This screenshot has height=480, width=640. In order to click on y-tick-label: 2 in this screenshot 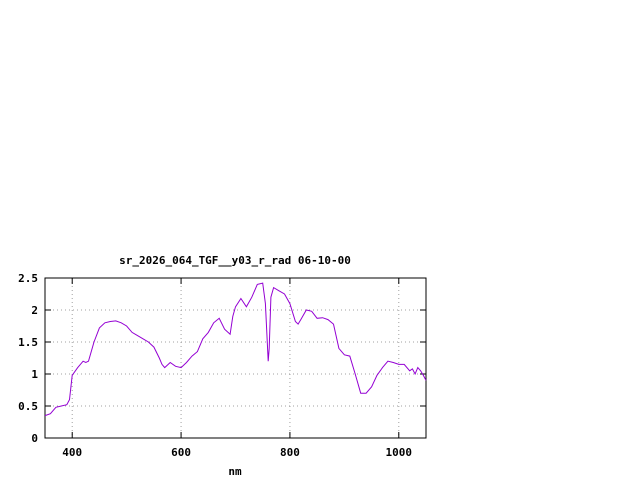, I will do `click(34, 310)`.